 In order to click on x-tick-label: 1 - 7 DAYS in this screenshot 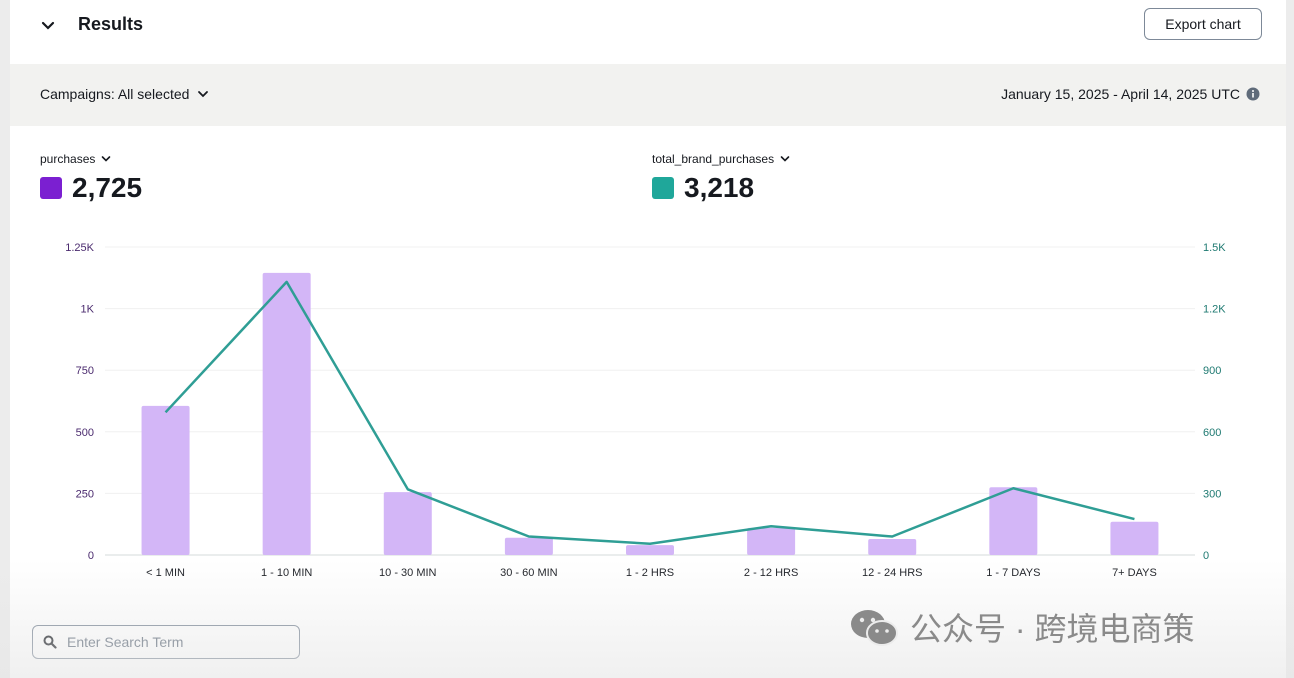, I will do `click(1013, 573)`.